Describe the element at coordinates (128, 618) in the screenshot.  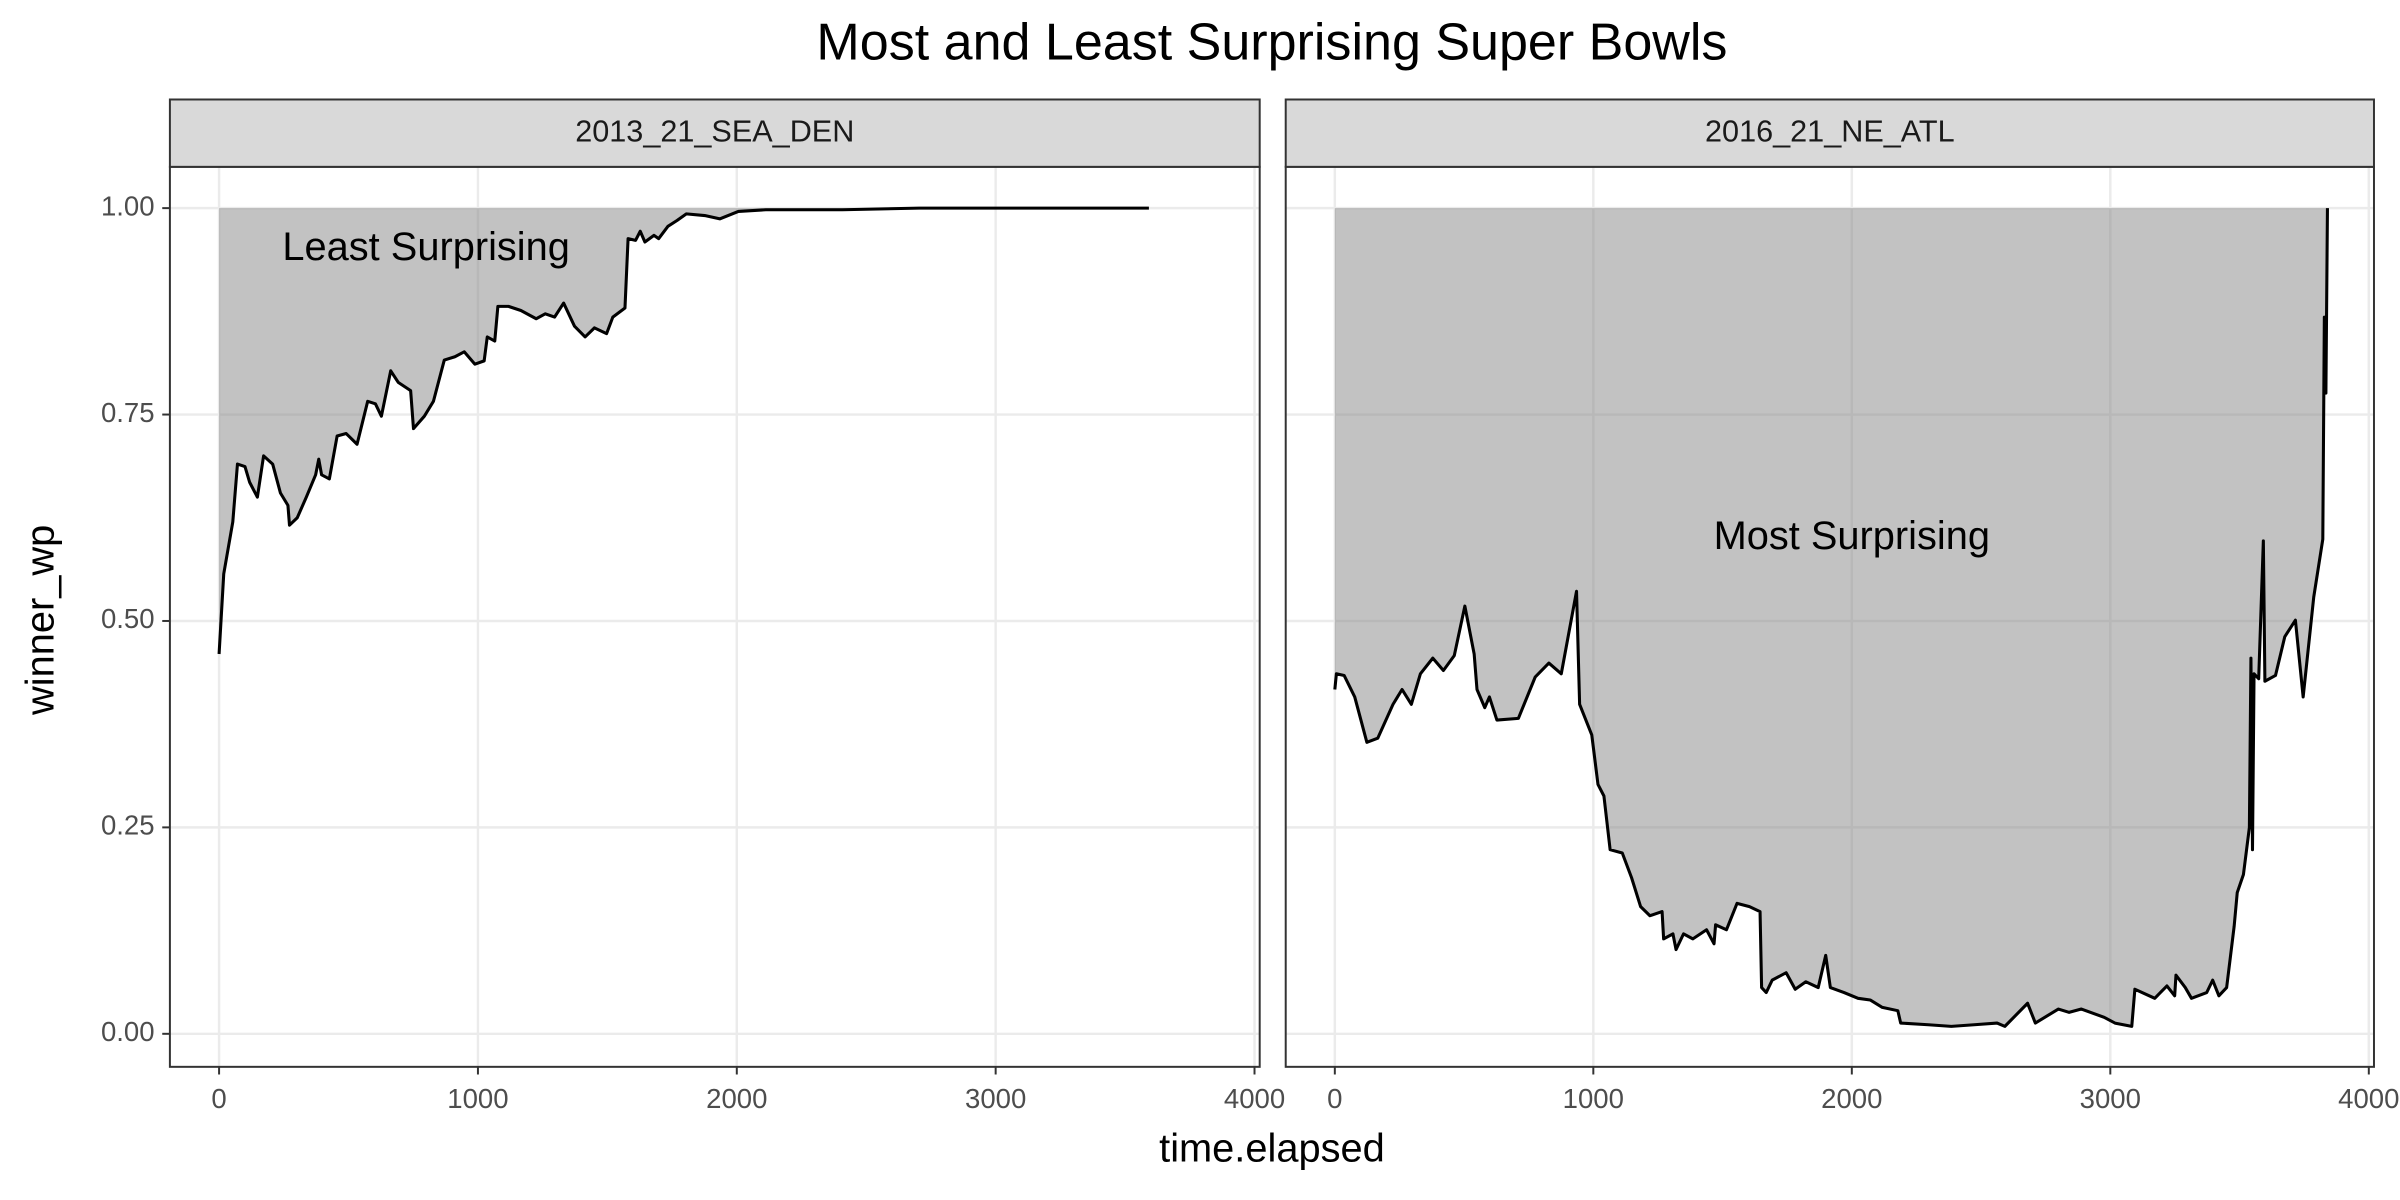
I see `y-tick-label: 0.50` at that location.